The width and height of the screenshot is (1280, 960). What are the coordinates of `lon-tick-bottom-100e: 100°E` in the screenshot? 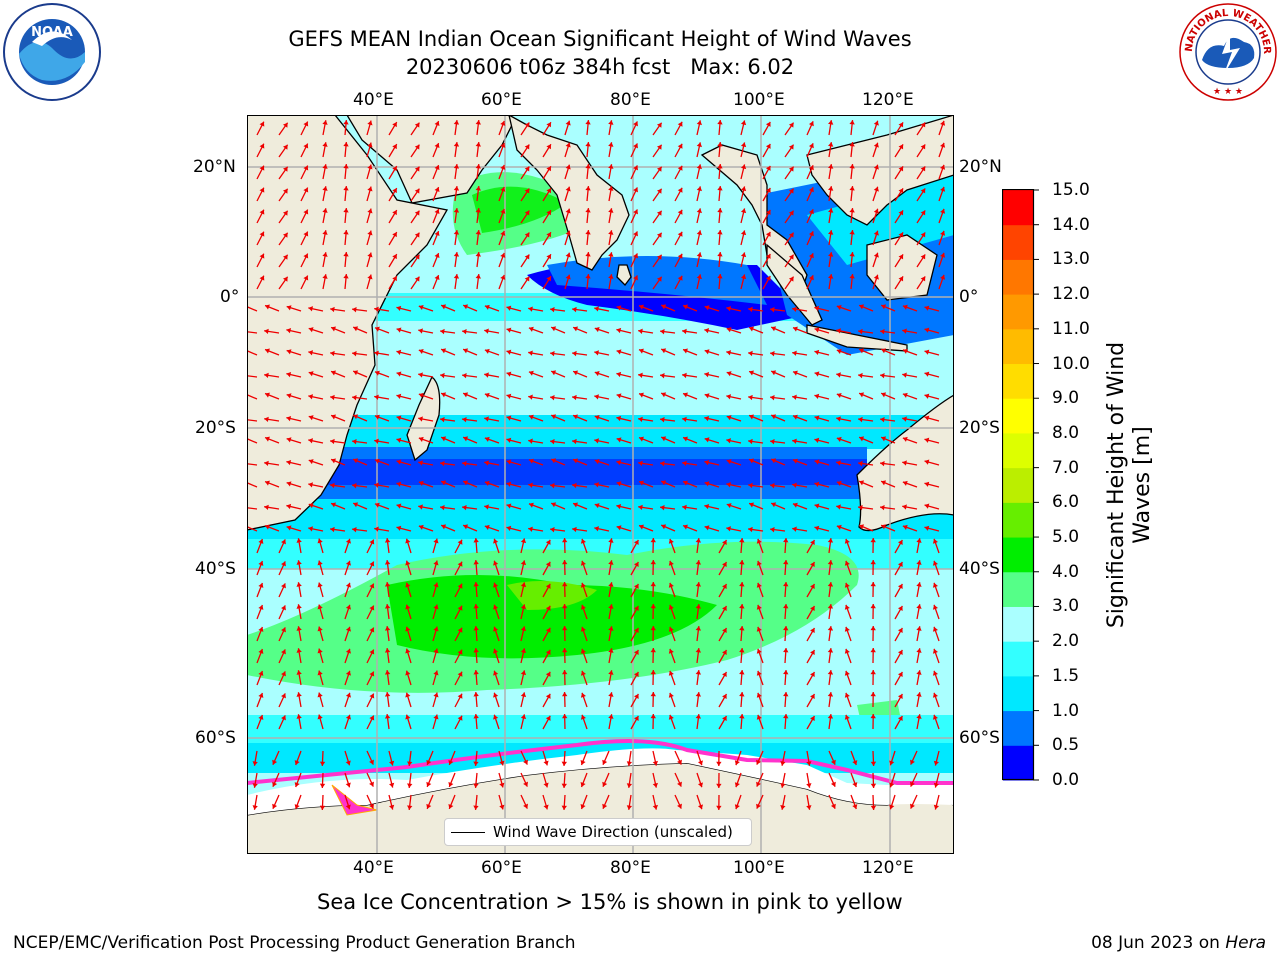 It's located at (759, 868).